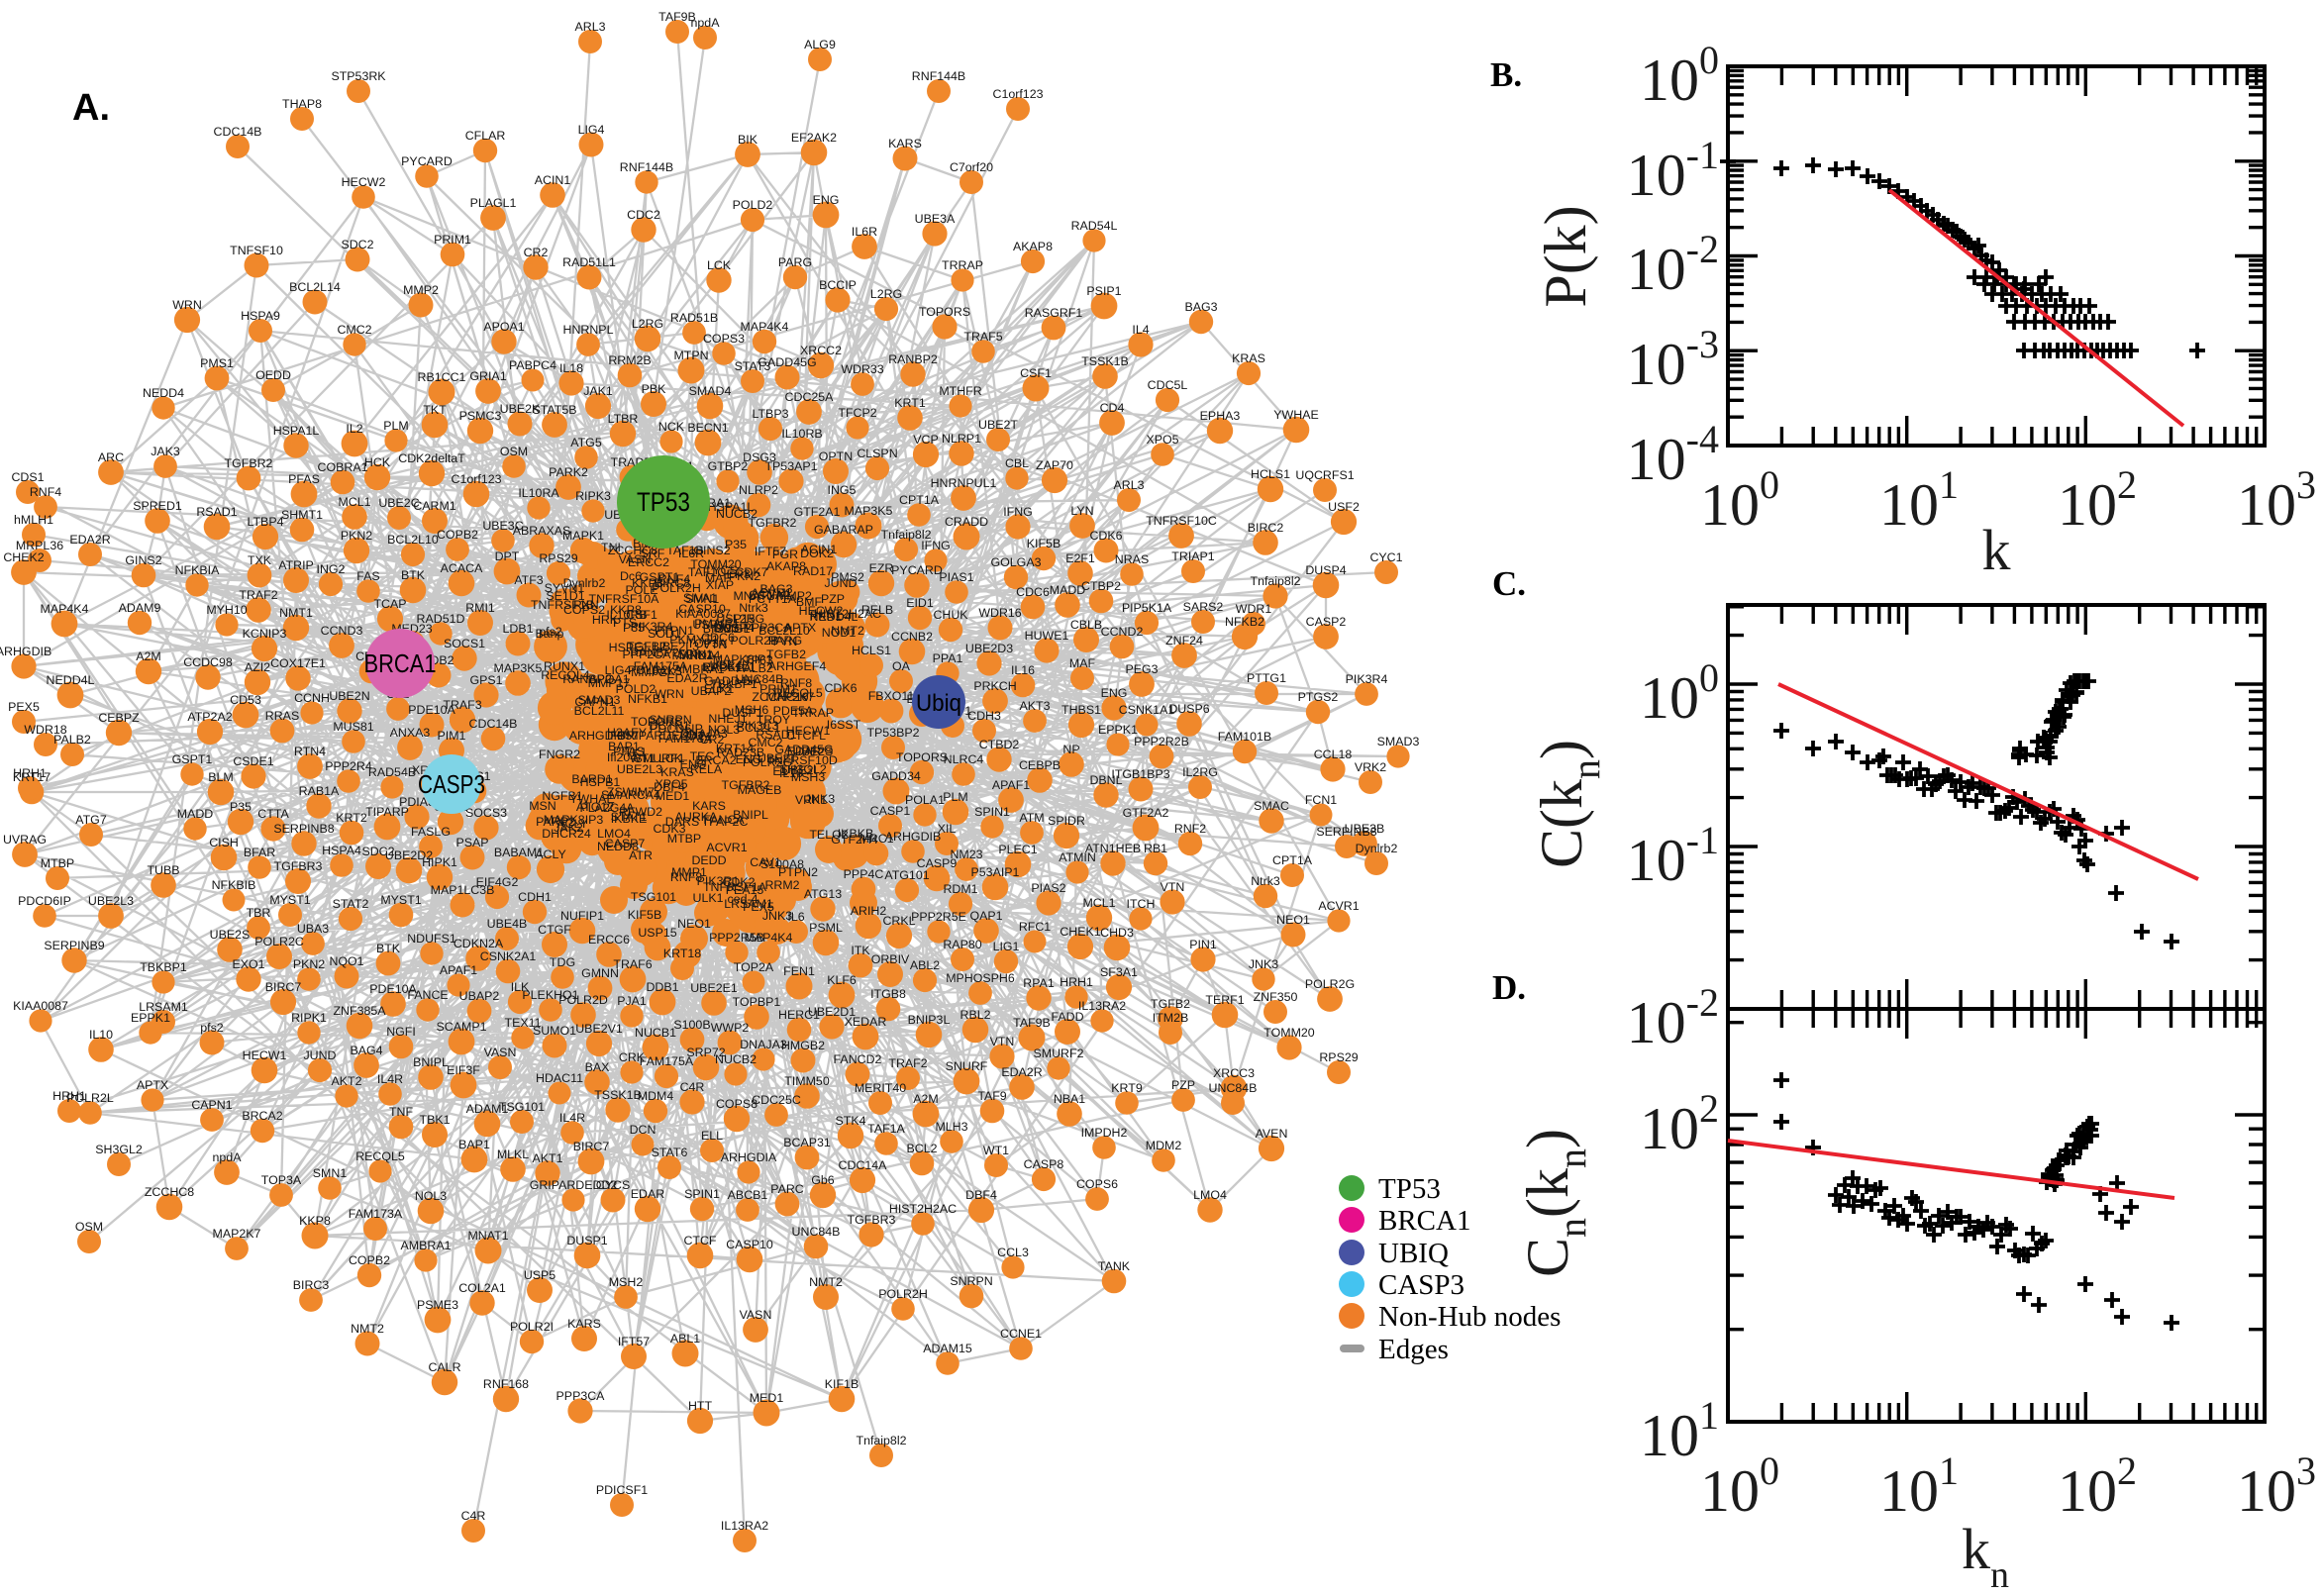 Image resolution: width=2323 pixels, height=1596 pixels. Describe the element at coordinates (401, 1032) in the screenshot. I see `svg-text: NGFI` at that location.